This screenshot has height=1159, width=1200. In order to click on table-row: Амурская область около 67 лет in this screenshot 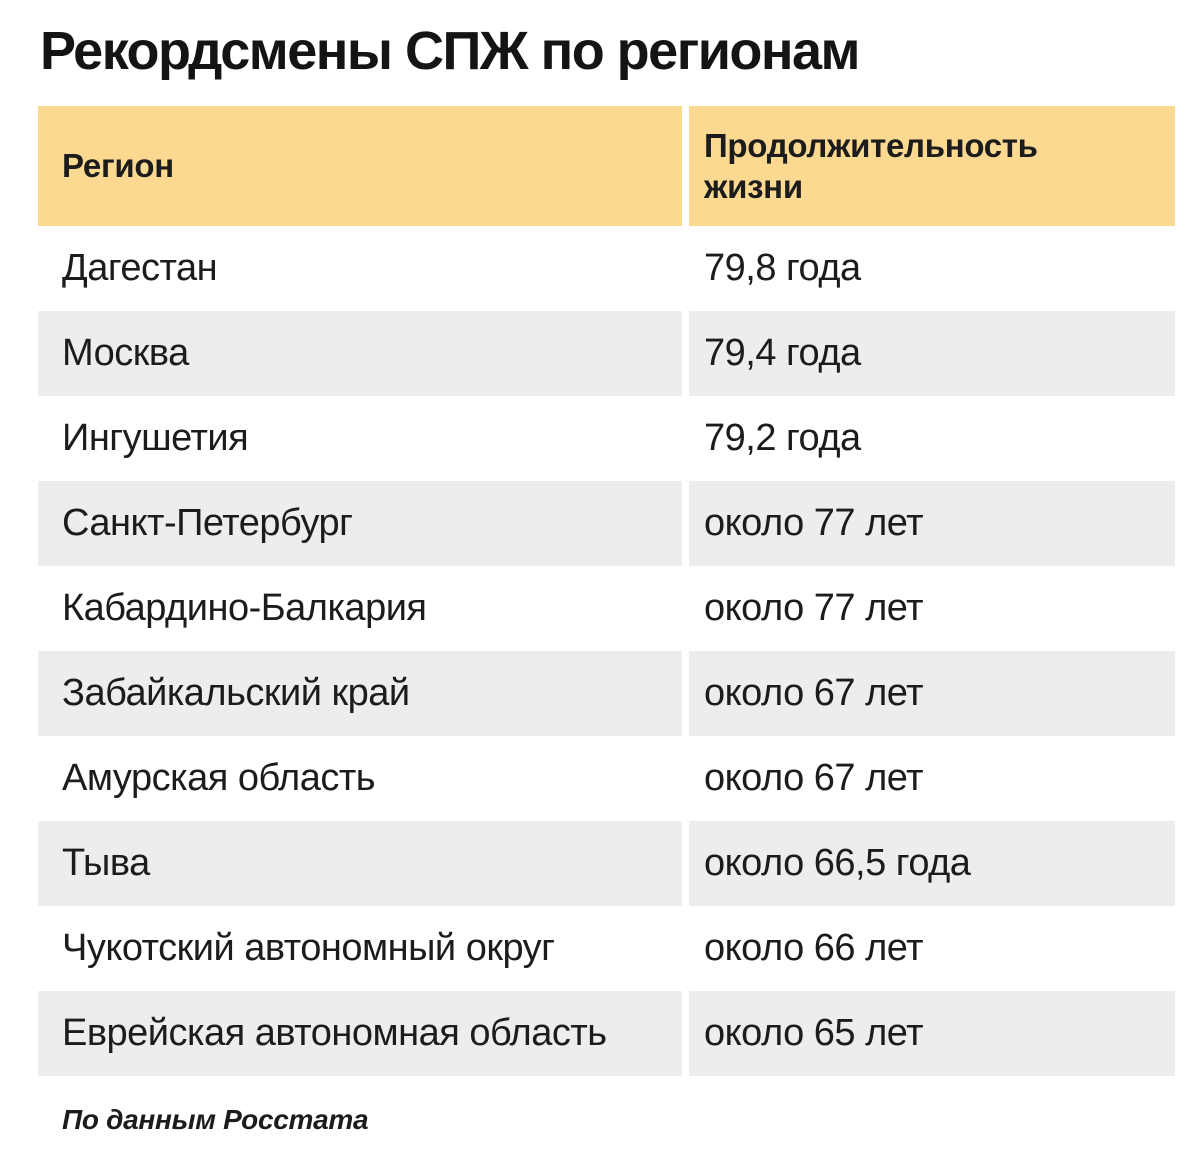, I will do `click(606, 778)`.